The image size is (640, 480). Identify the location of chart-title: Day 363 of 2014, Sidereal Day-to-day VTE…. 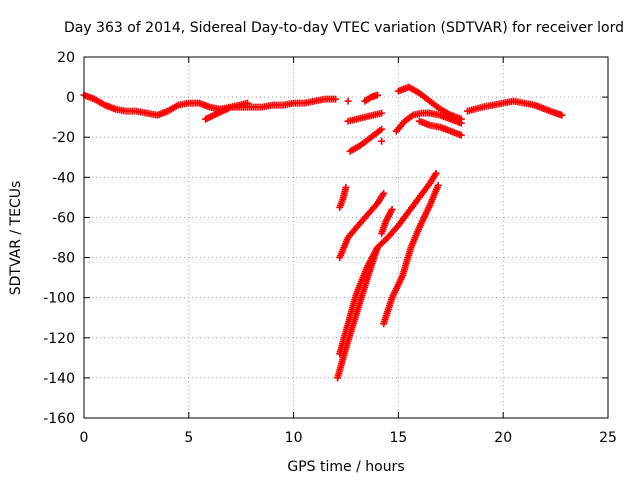
(344, 28).